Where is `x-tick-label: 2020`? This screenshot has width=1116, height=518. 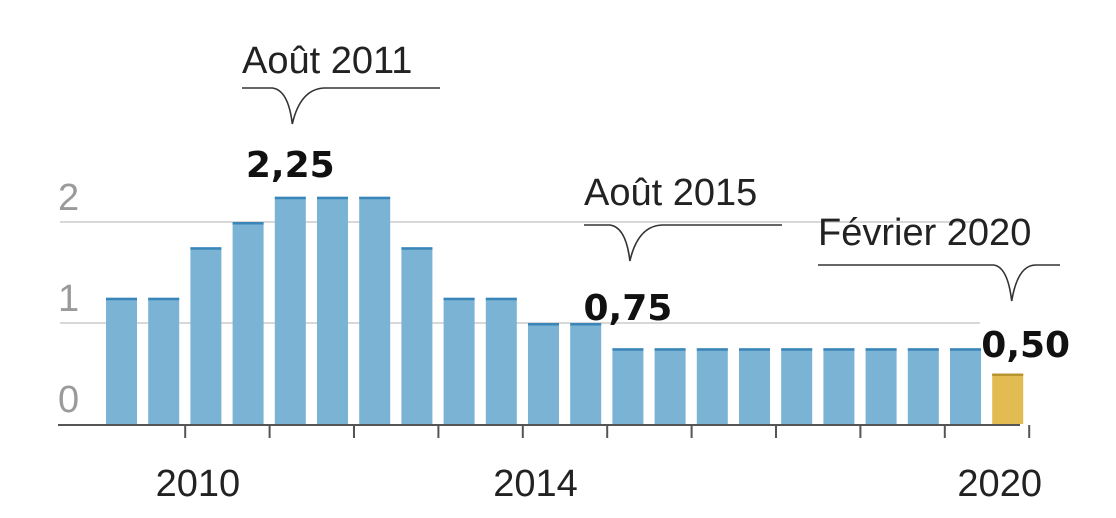
x-tick-label: 2020 is located at coordinates (999, 484).